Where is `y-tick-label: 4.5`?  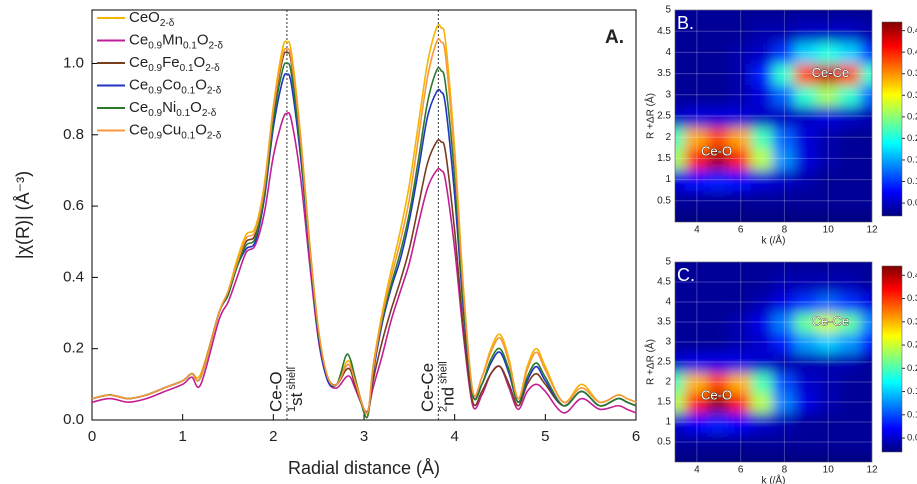
y-tick-label: 4.5 is located at coordinates (664, 282).